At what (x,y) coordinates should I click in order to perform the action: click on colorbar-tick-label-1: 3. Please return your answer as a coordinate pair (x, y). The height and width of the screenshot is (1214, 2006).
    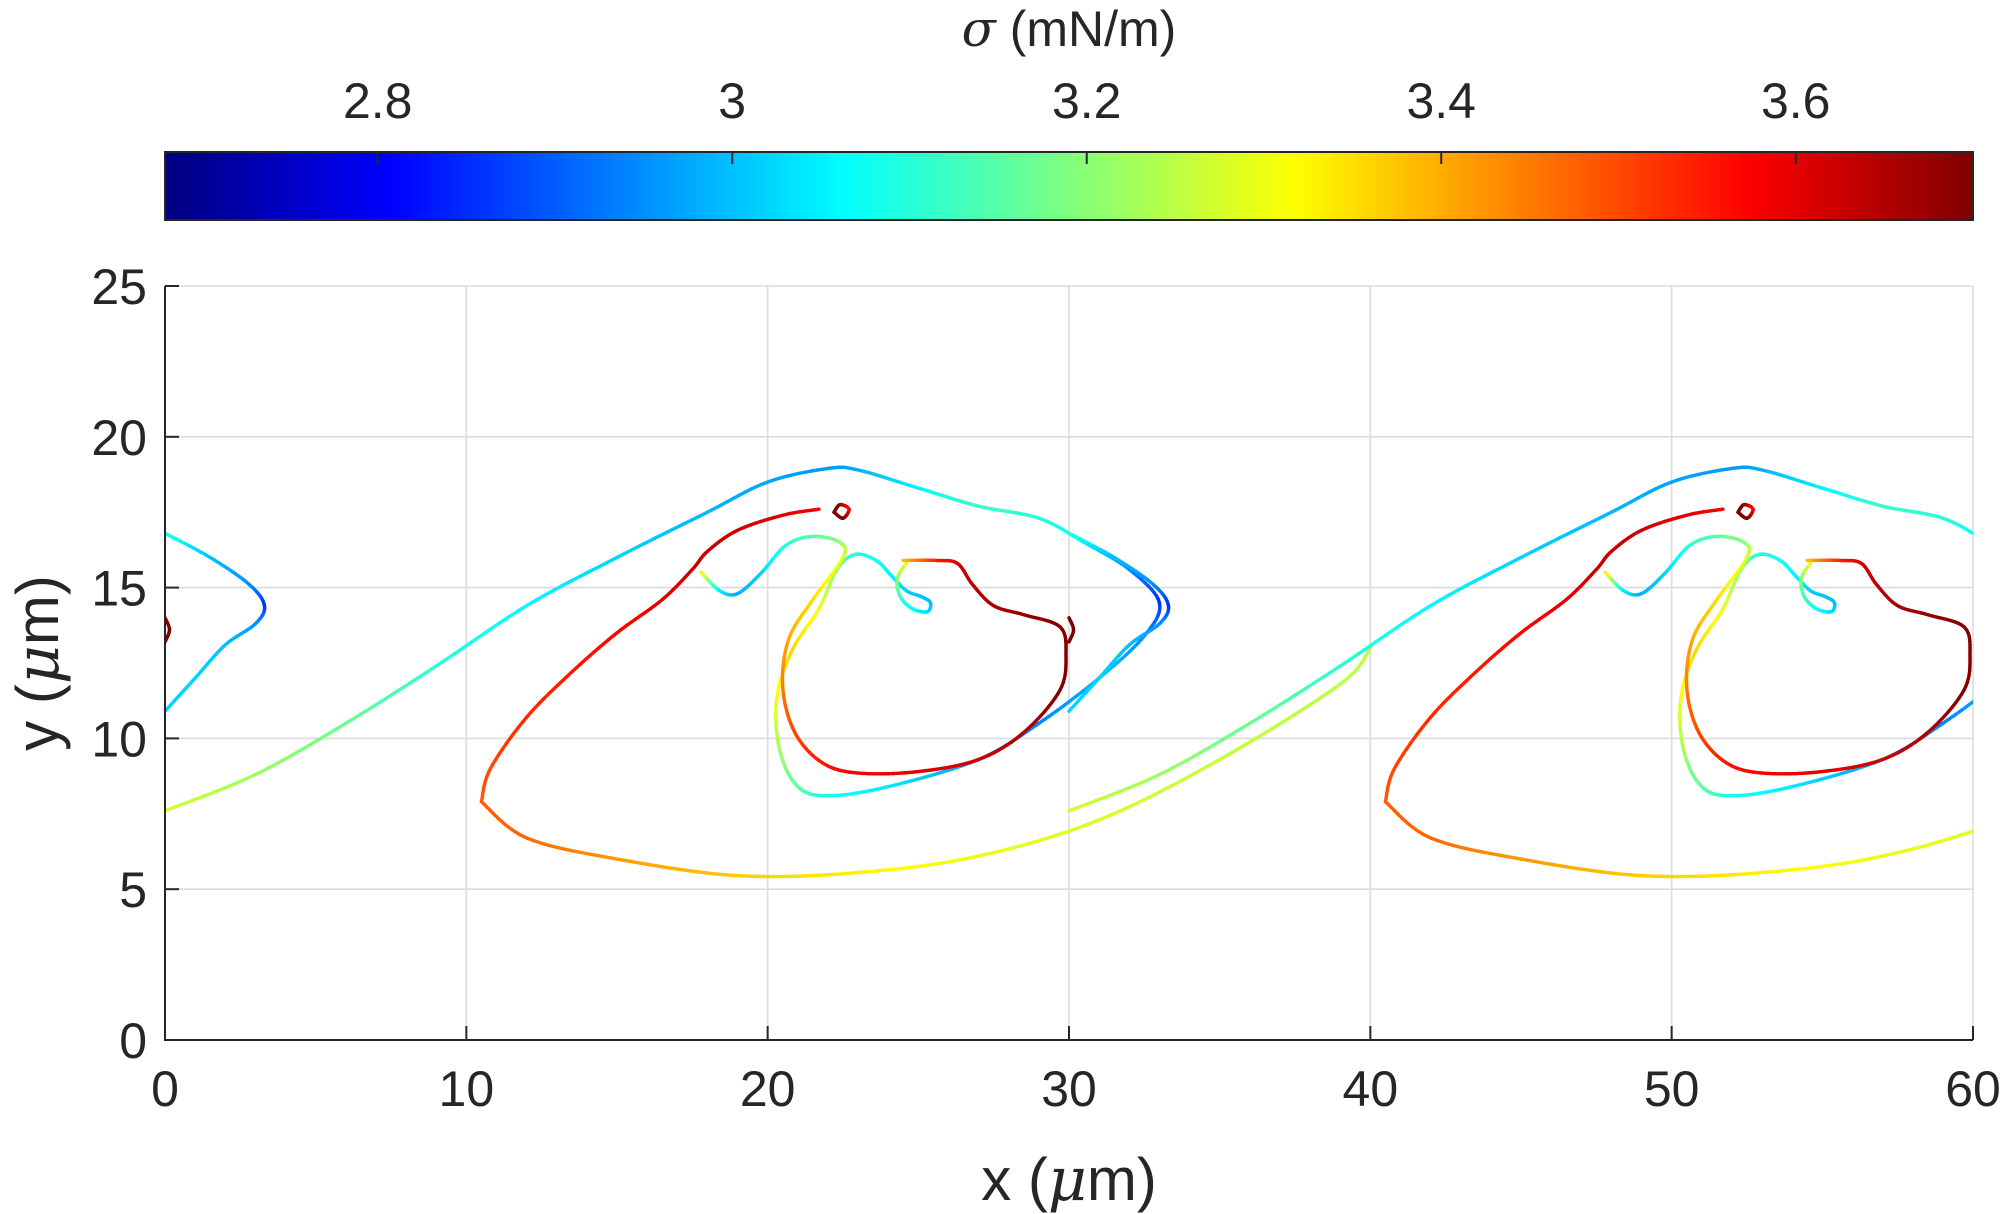
    Looking at the image, I should click on (732, 101).